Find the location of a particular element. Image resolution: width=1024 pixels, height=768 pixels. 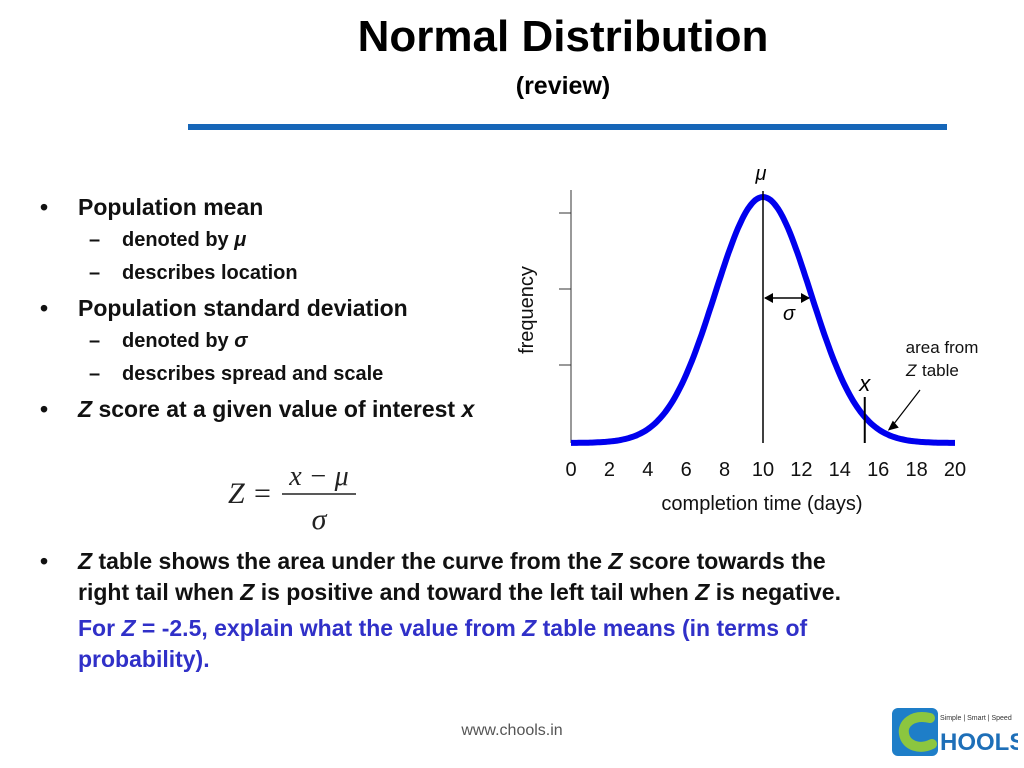

x-marker-label: x is located at coordinates (864, 383).